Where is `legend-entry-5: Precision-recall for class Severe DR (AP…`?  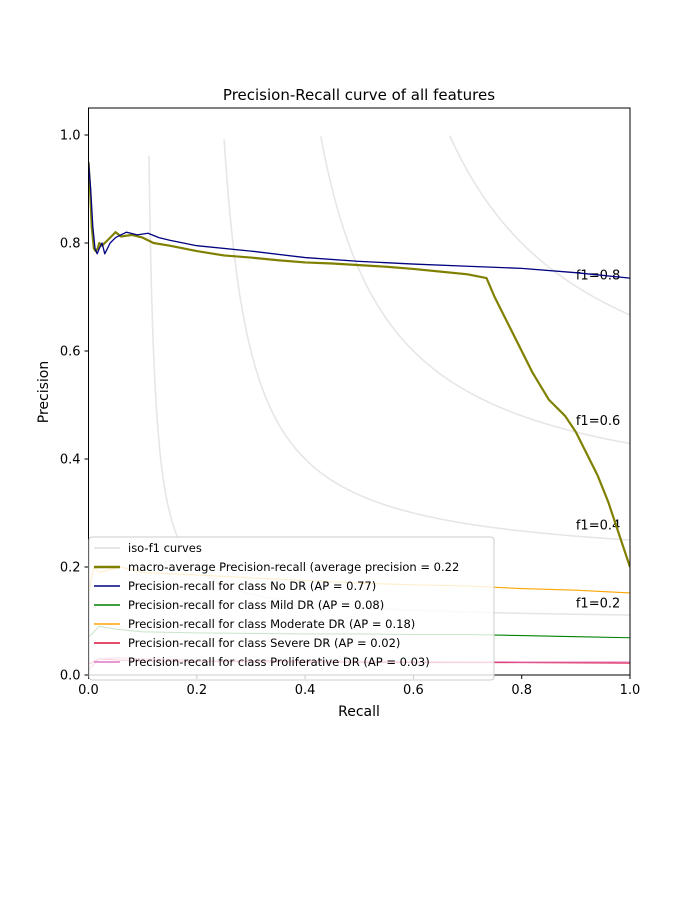
legend-entry-5: Precision-recall for class Severe DR (AP… is located at coordinates (264, 643).